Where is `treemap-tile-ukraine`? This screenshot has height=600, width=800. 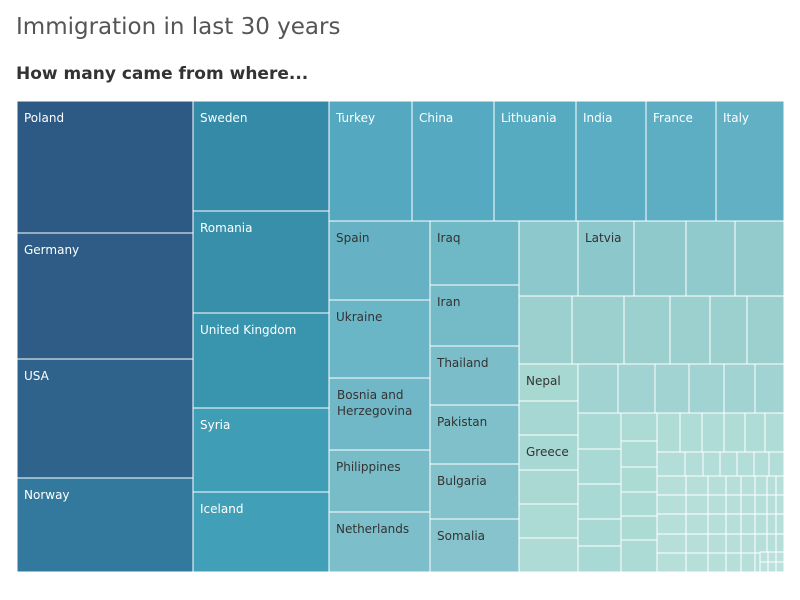 treemap-tile-ukraine is located at coordinates (379, 339).